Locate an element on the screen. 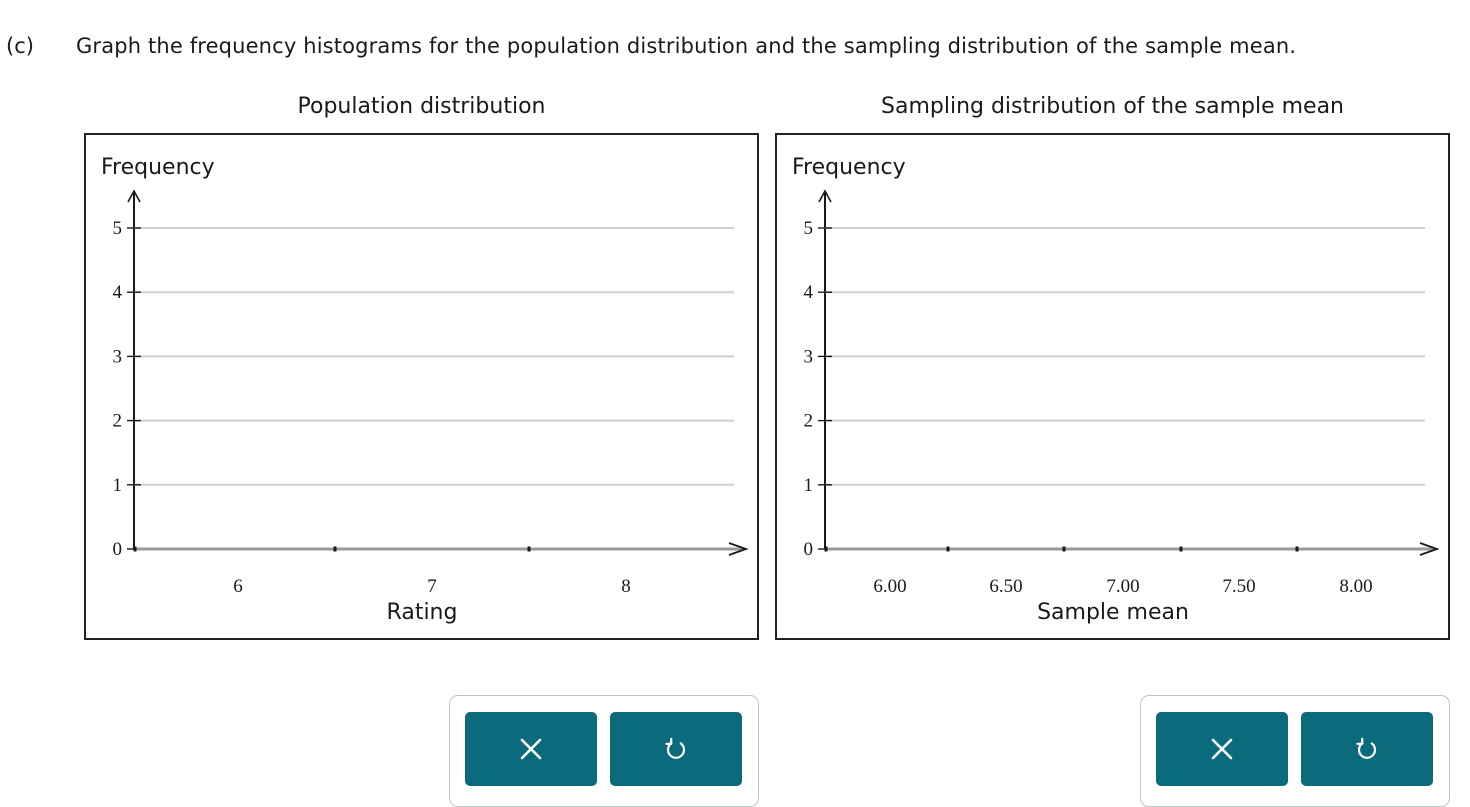  x-axis-title: Sample mean is located at coordinates (1113, 612).